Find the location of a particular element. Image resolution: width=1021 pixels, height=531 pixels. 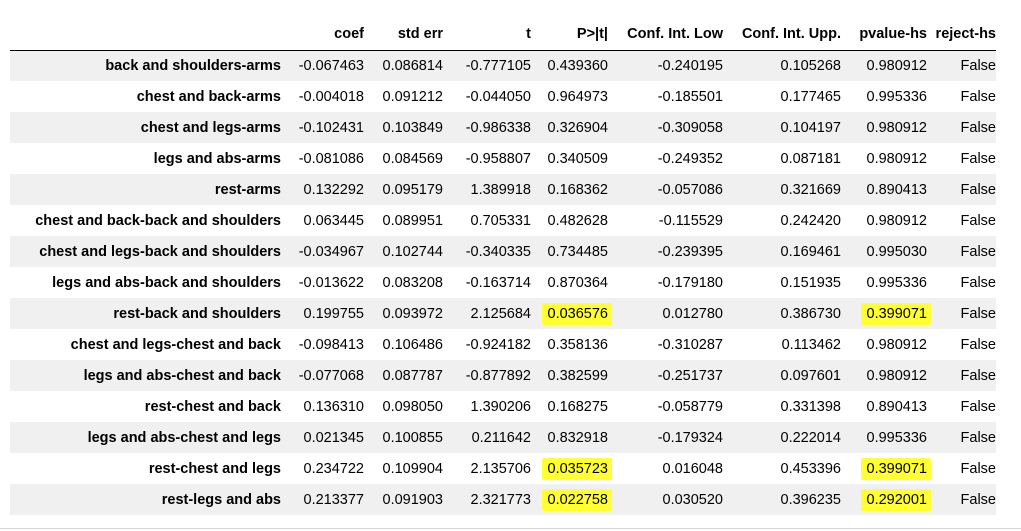

p-value-cell: 0.439360 is located at coordinates (577, 65).